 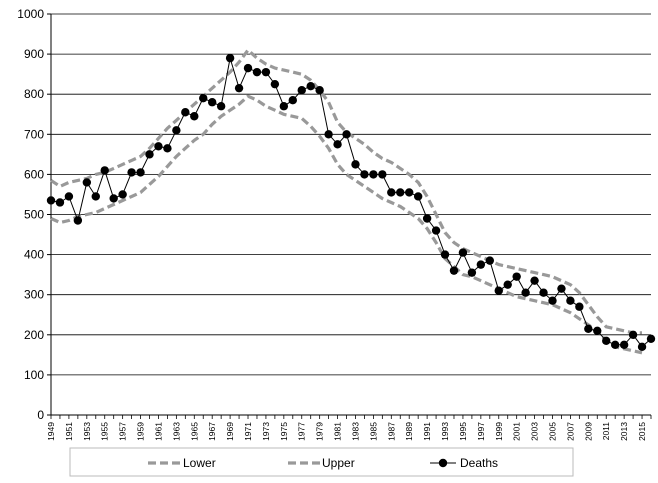 What do you see at coordinates (499, 431) in the screenshot?
I see `x-tick-label: 1999` at bounding box center [499, 431].